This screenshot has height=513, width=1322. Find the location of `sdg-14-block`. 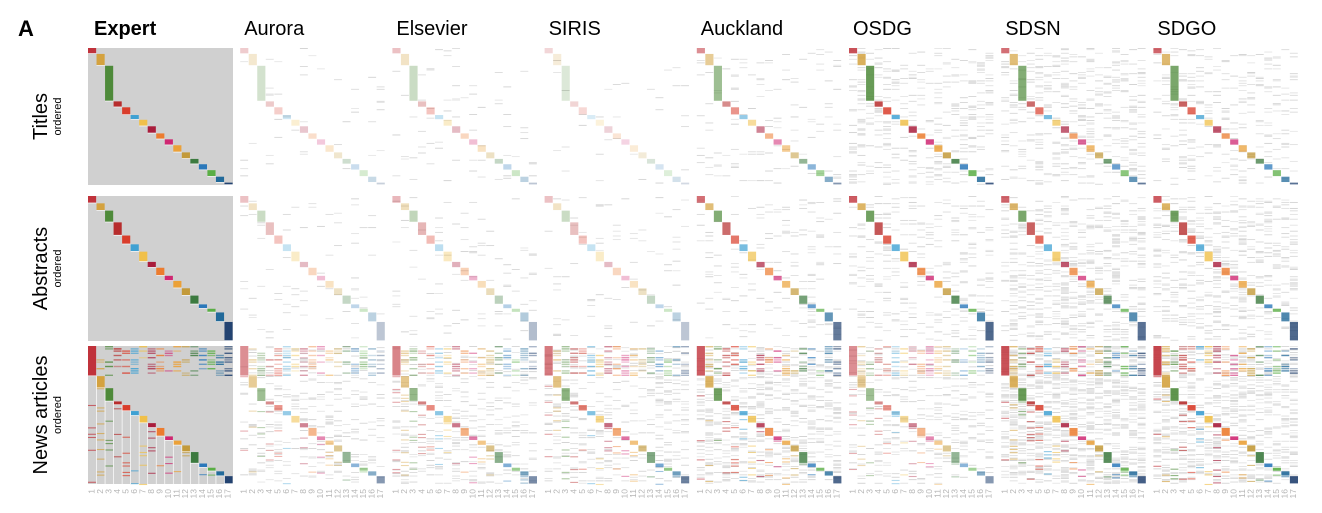

sdg-14-block is located at coordinates (812, 306).